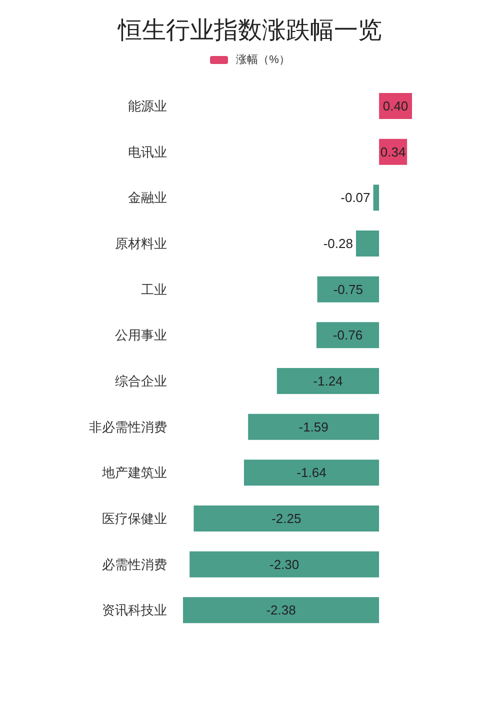  I want to click on y-tick-label: 能源业, so click(147, 106).